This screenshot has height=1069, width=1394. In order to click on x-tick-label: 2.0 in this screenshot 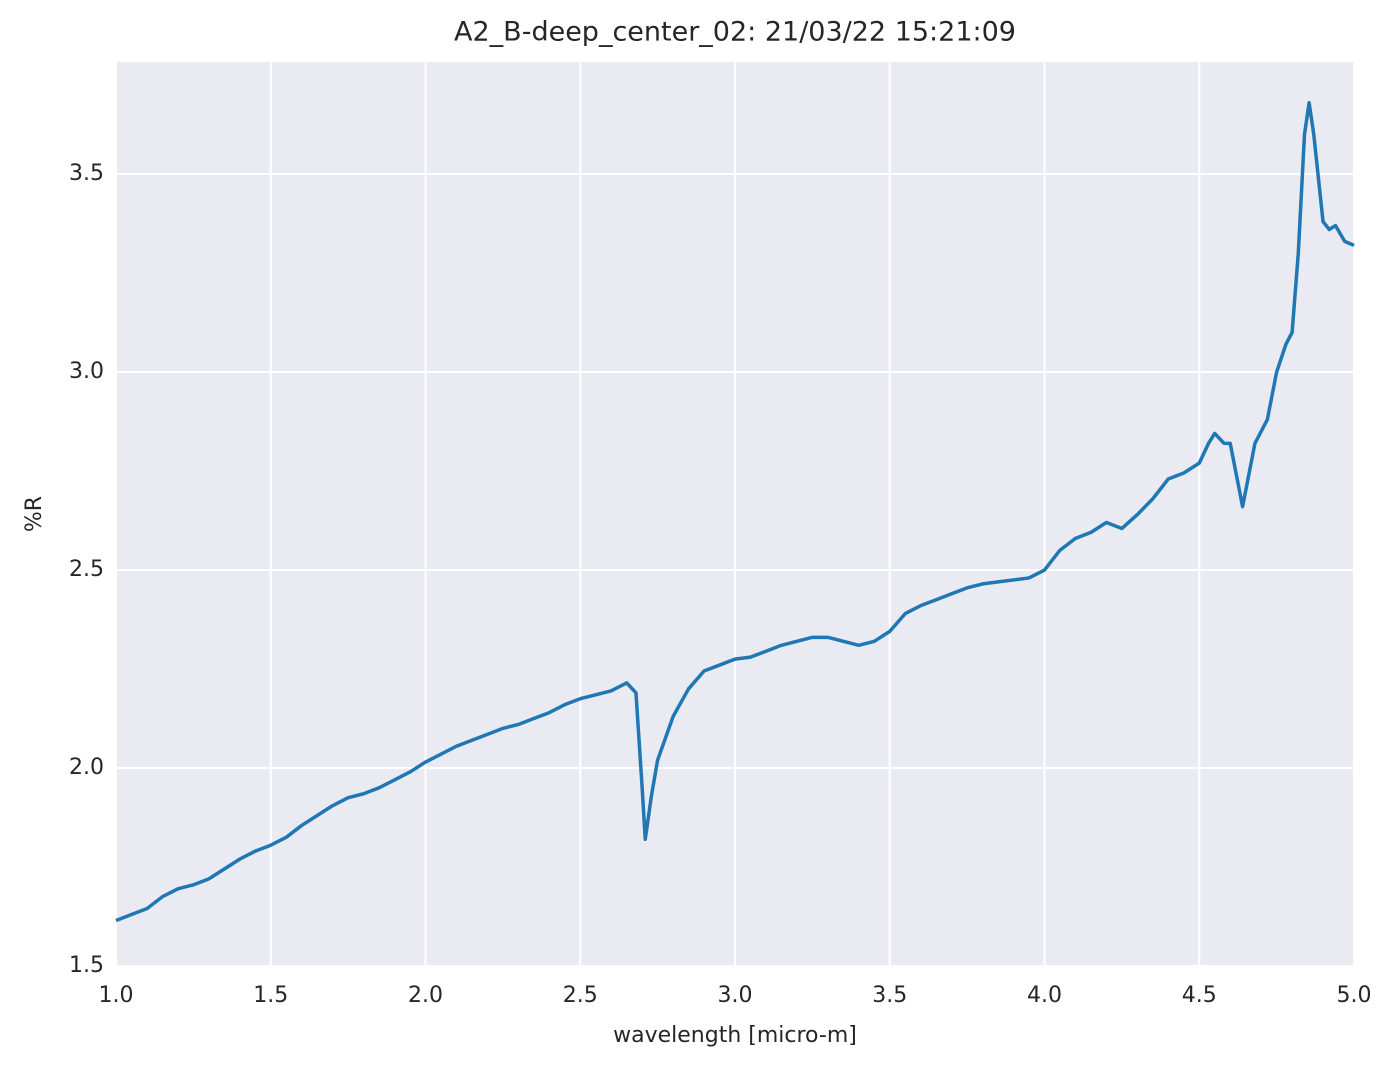, I will do `click(425, 995)`.